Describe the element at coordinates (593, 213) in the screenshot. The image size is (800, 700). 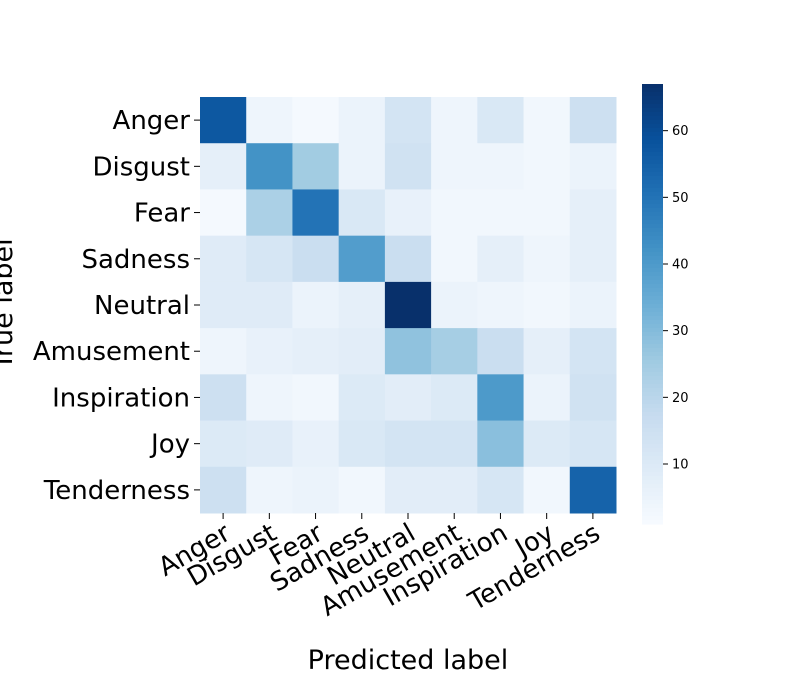
I see `heatmap-cell-fear-tenderness` at that location.